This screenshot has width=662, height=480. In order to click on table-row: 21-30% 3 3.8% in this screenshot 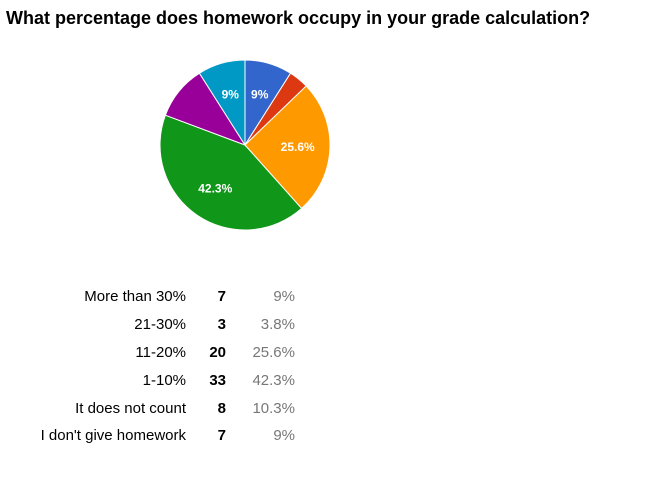, I will do `click(147, 325)`.